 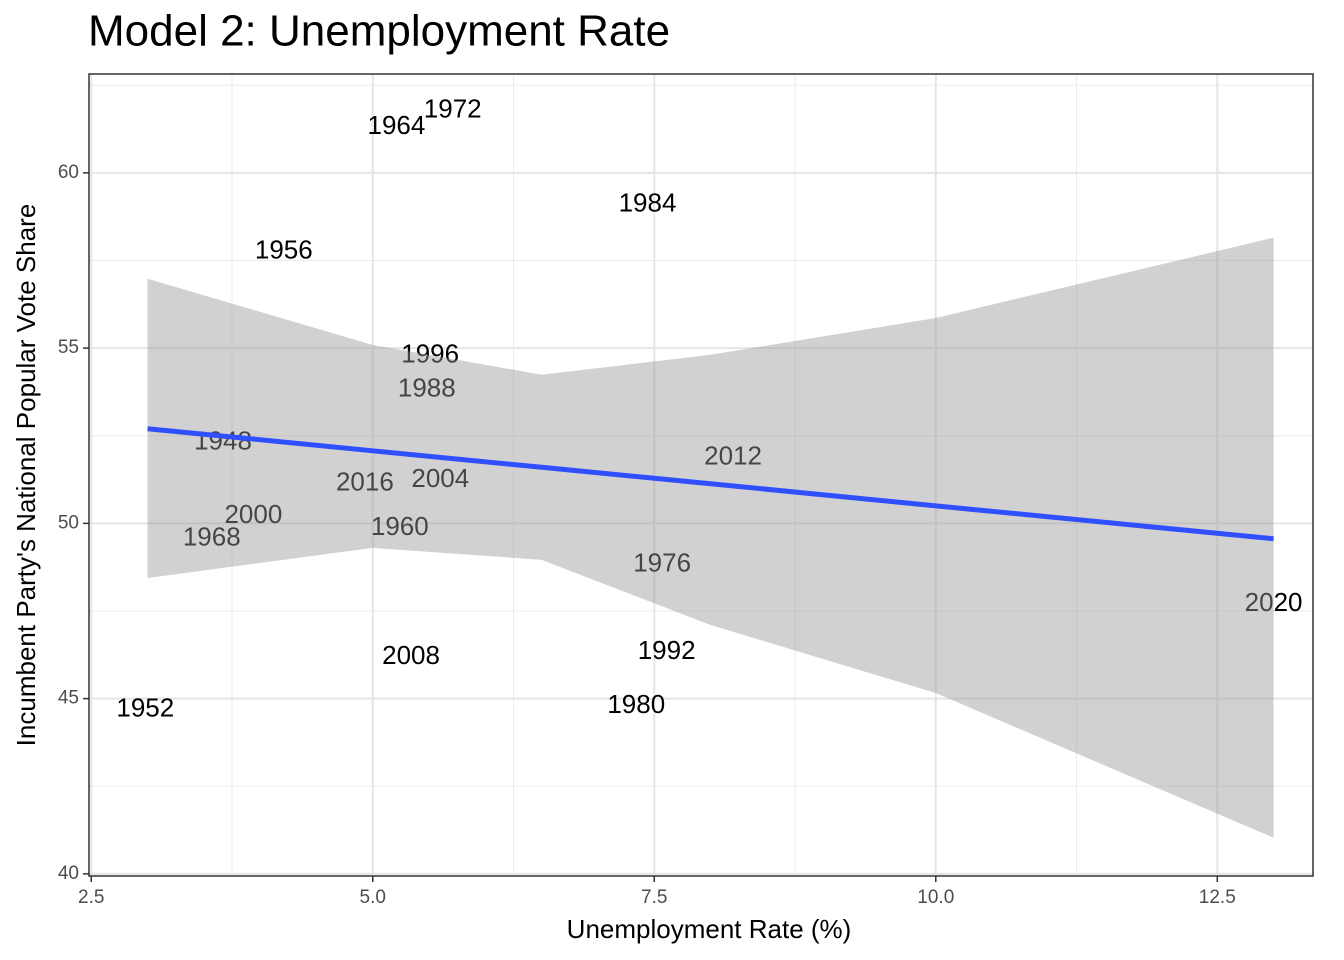 What do you see at coordinates (365, 482) in the screenshot?
I see `point-label: 2016` at bounding box center [365, 482].